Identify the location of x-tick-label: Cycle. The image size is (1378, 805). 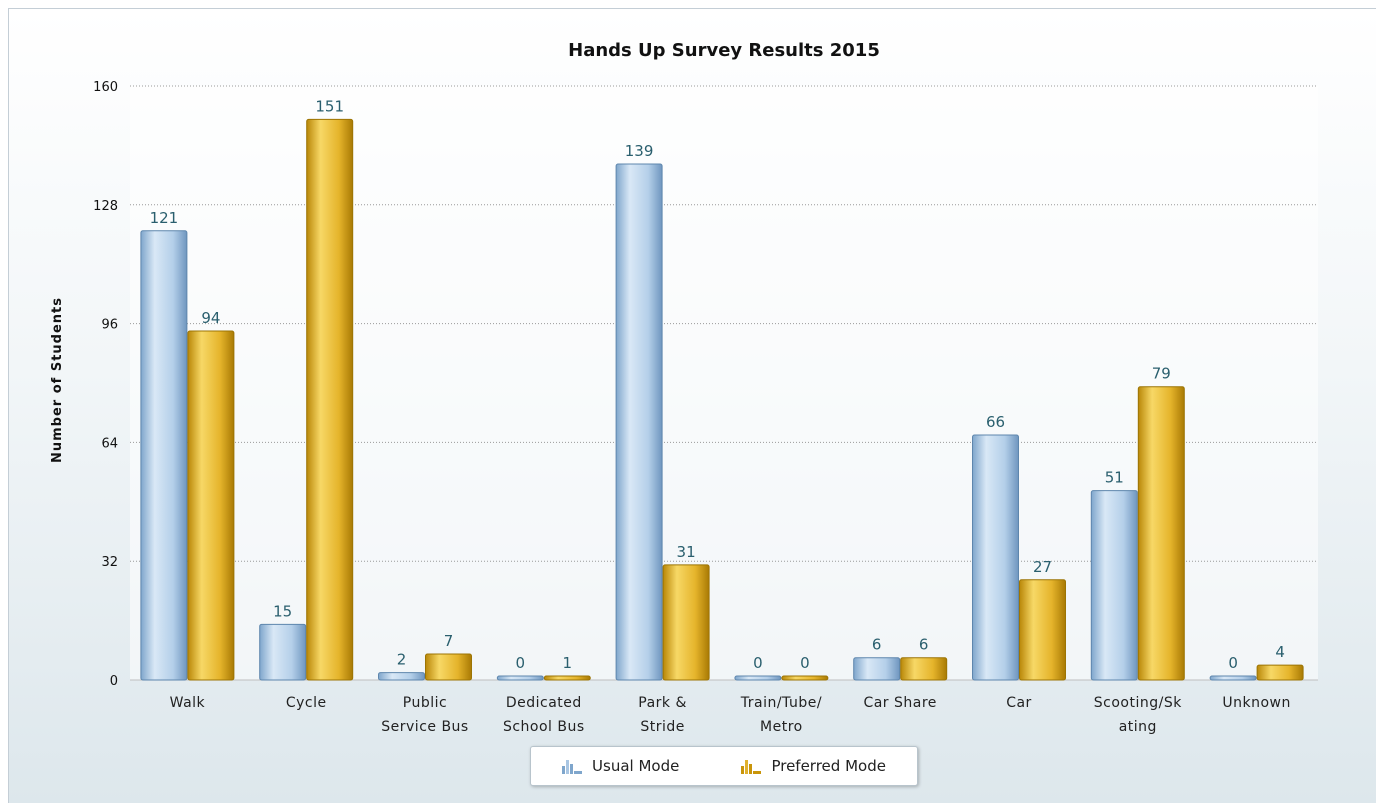
(306, 703).